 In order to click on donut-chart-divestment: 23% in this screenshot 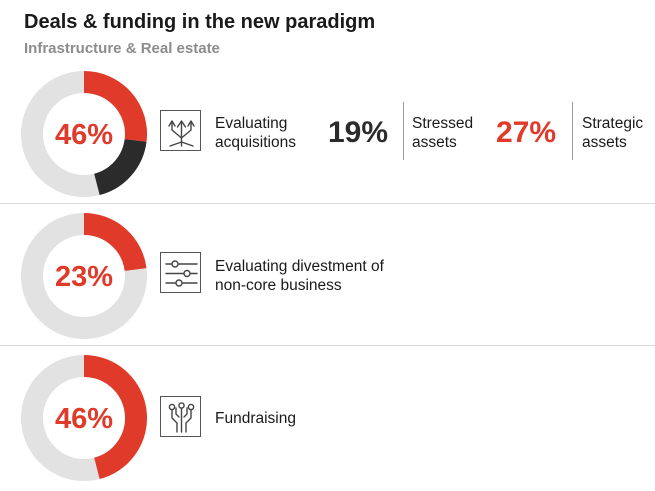, I will do `click(84, 276)`.